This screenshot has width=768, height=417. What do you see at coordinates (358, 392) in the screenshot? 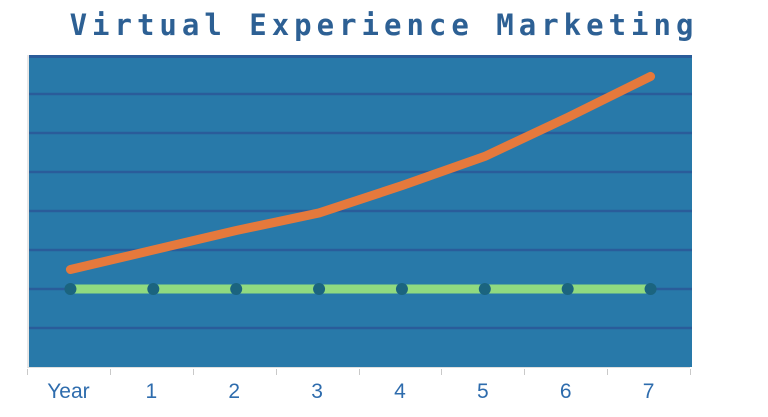
I see `x-axis-labels: Year 1 2 3 4 5 6 7` at bounding box center [358, 392].